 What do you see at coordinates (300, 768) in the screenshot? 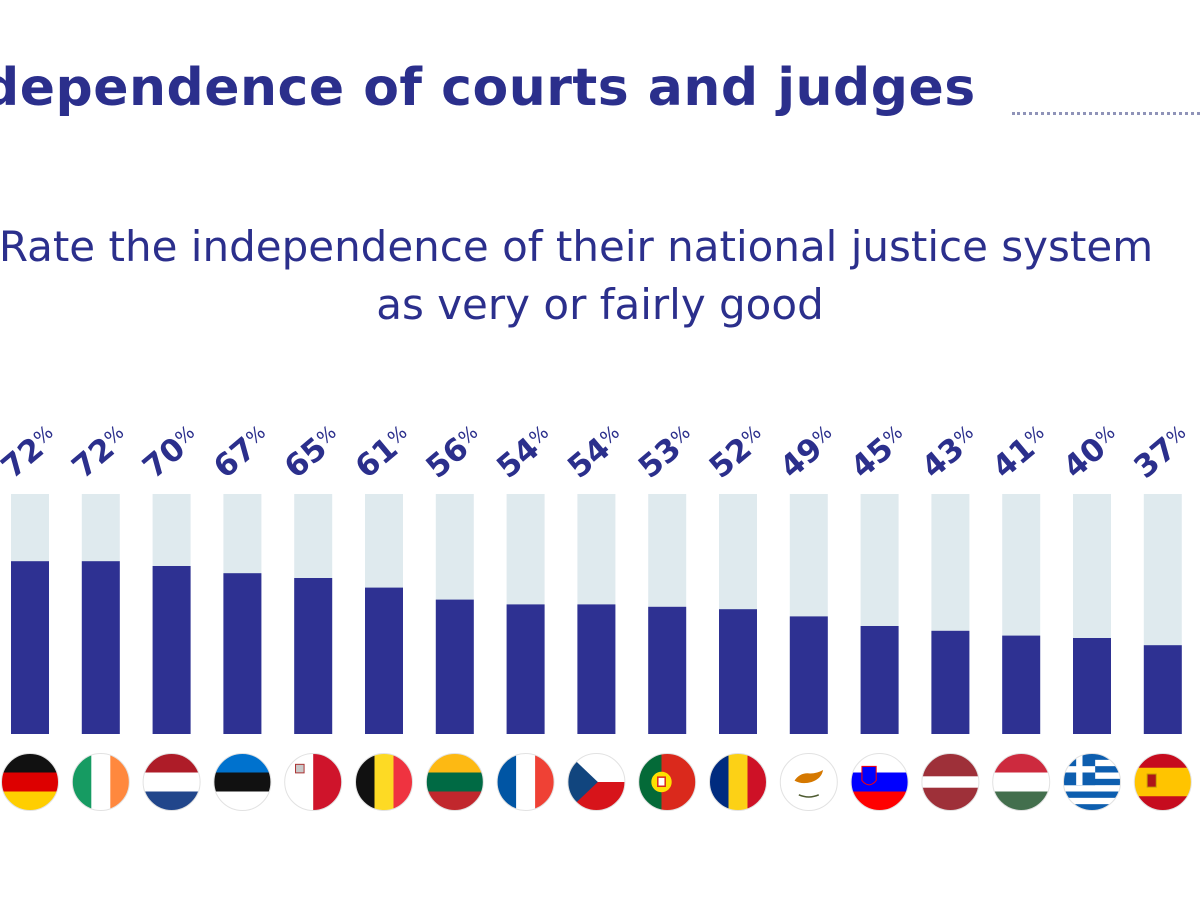
I see `malta-cross` at bounding box center [300, 768].